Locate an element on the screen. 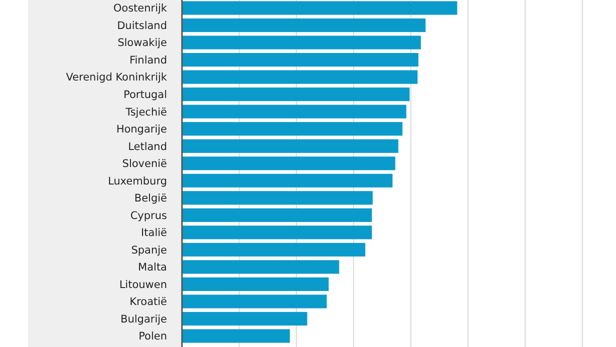 The height and width of the screenshot is (347, 616). y-tick-label: Kroatië is located at coordinates (148, 302).